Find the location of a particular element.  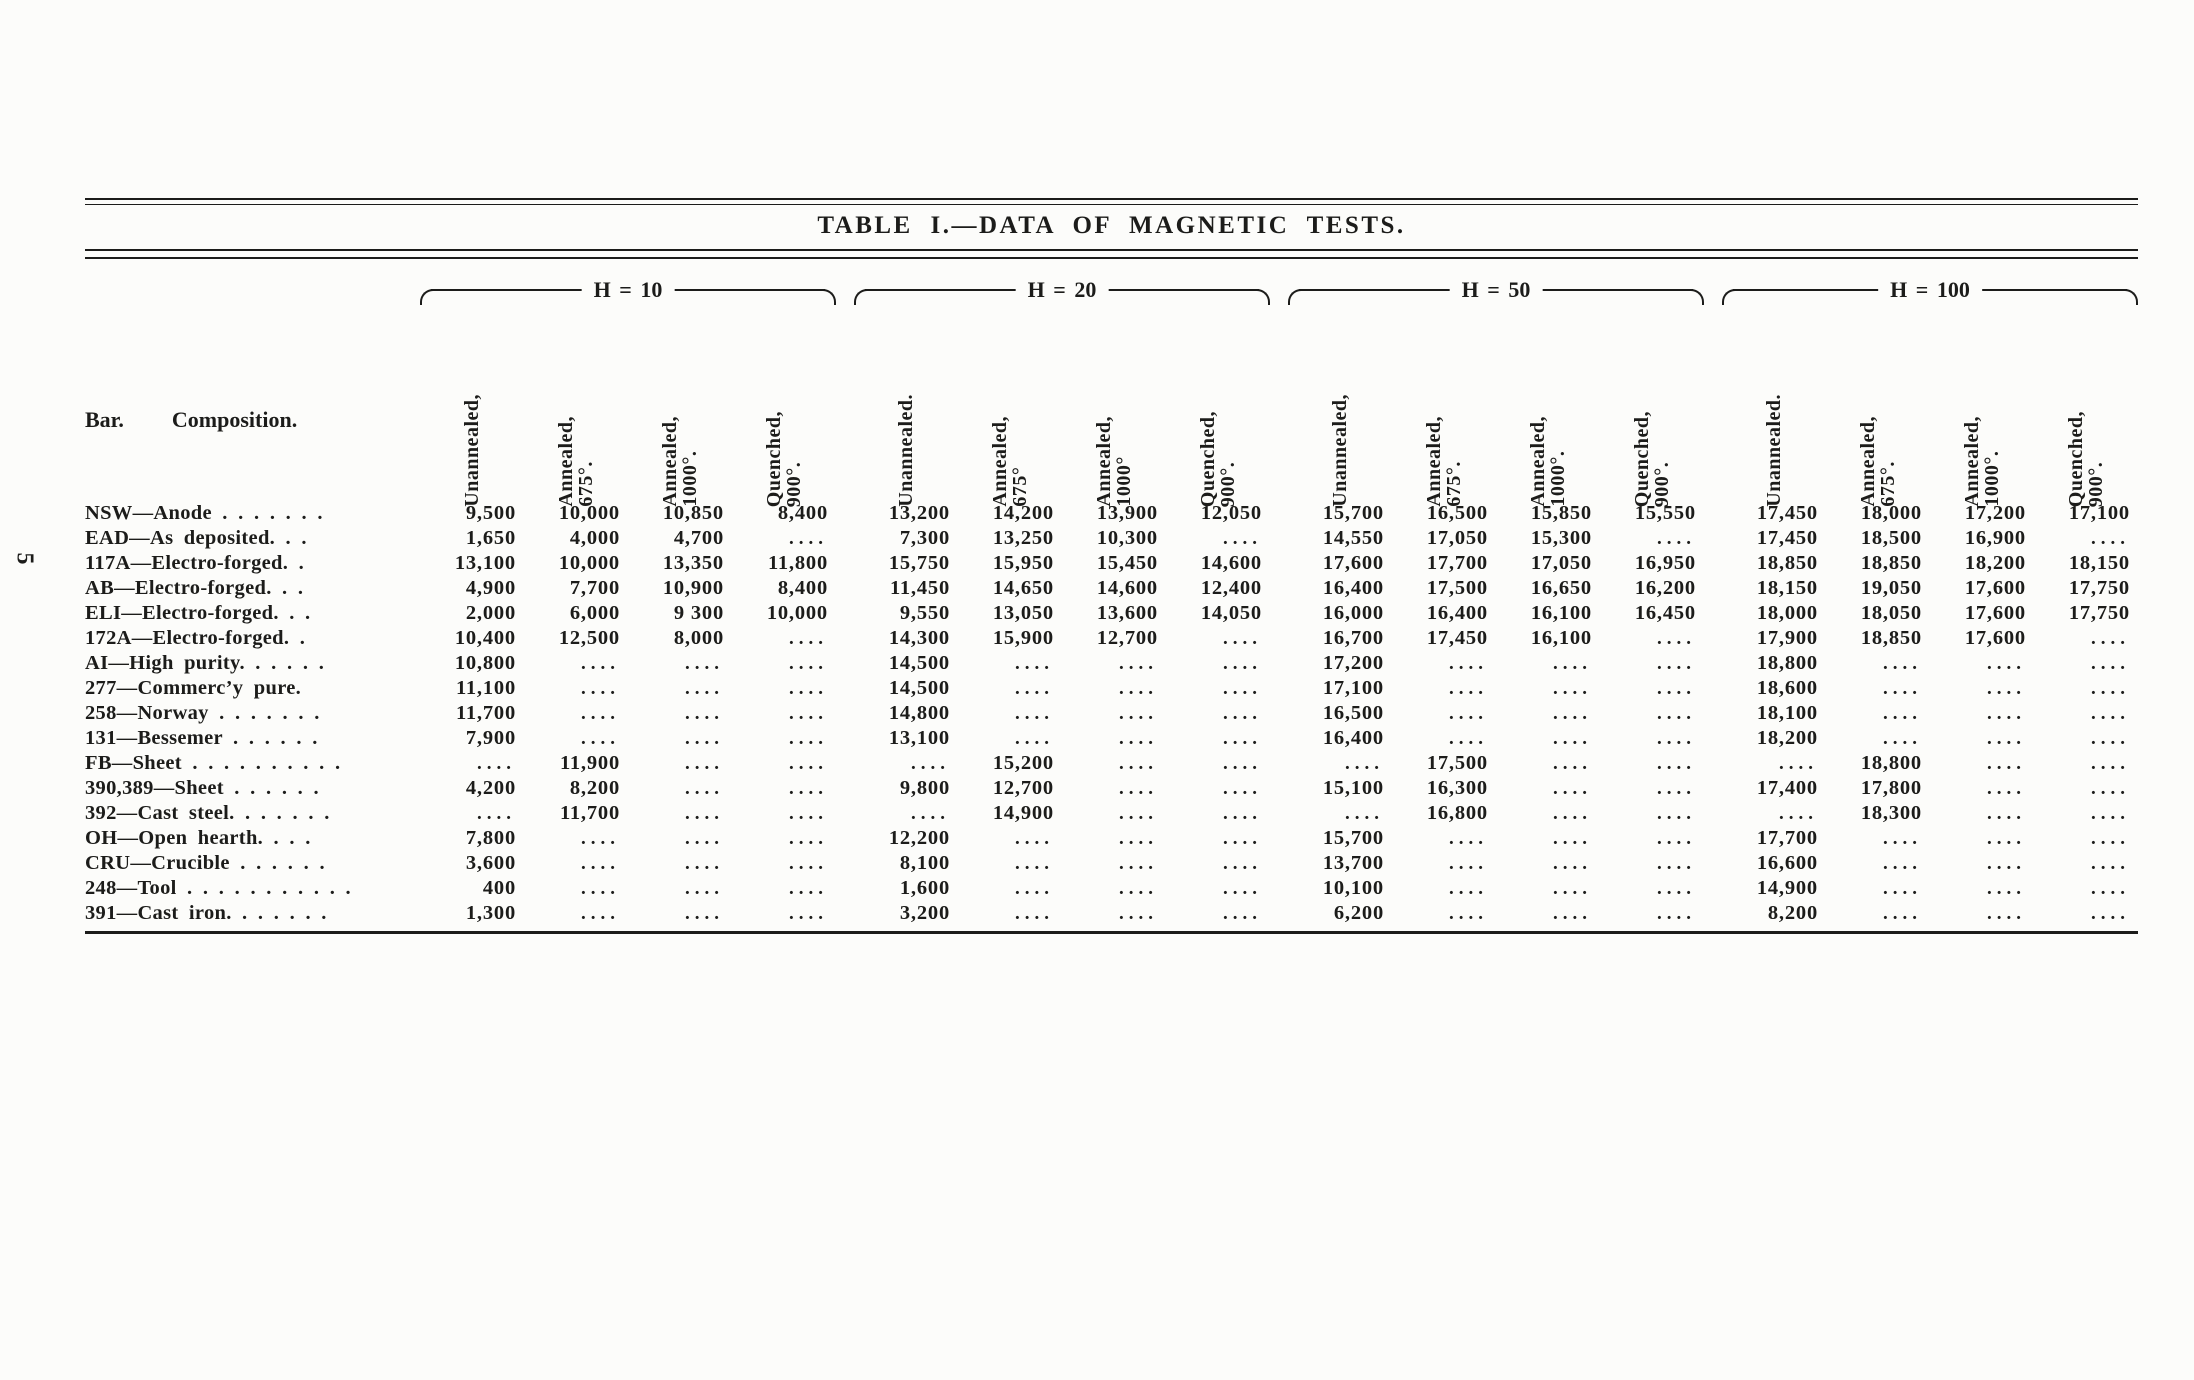

row-value-group: 15,750 15,950 15,450 14,600 is located at coordinates (1062, 563).